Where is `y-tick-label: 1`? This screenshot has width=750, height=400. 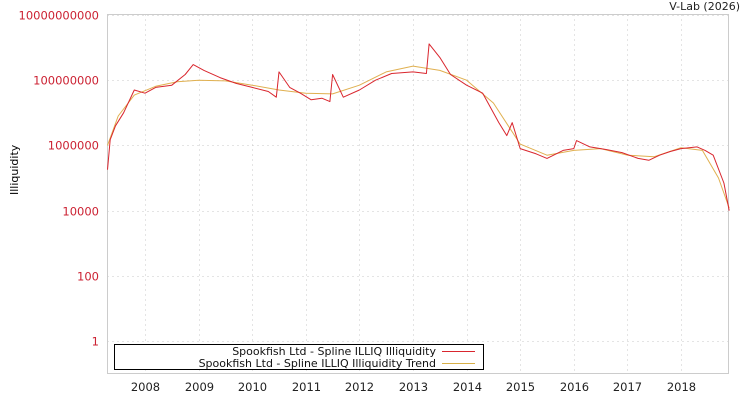
y-tick-label: 1 is located at coordinates (95, 342).